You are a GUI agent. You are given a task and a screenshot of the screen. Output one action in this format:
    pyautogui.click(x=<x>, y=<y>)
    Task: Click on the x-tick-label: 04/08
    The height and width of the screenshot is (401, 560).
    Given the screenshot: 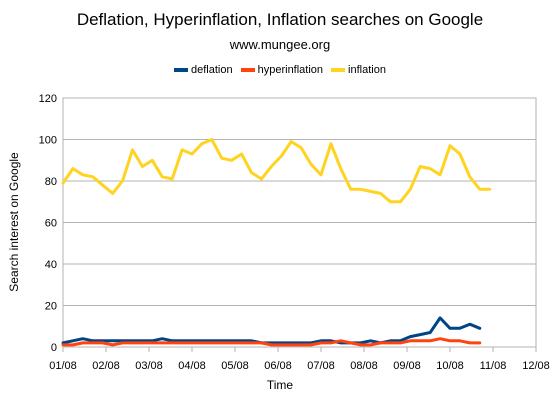 What is the action you would take?
    pyautogui.click(x=192, y=366)
    